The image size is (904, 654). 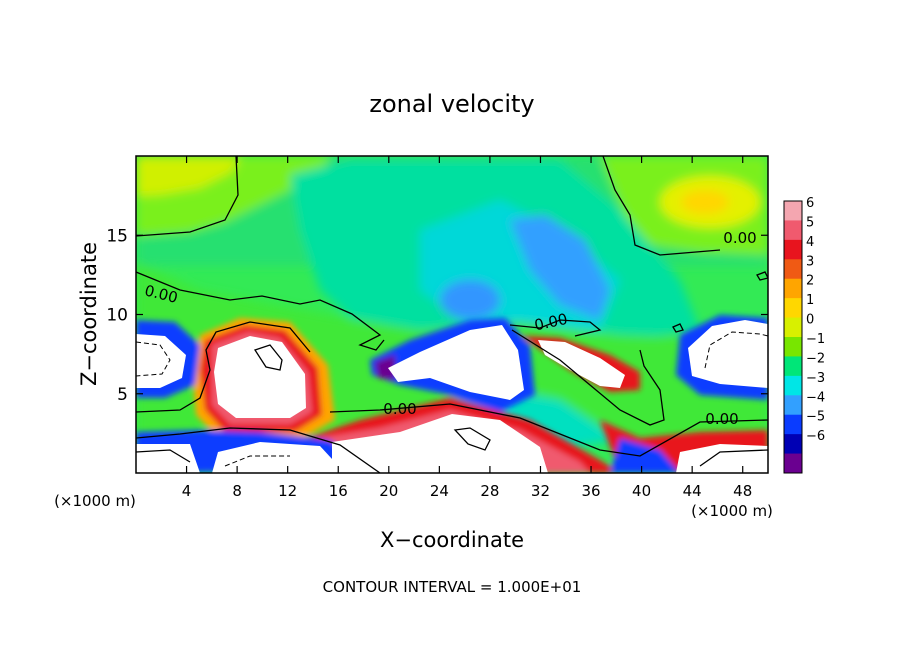 I want to click on contour-bottom-left-core, so click(x=163, y=456).